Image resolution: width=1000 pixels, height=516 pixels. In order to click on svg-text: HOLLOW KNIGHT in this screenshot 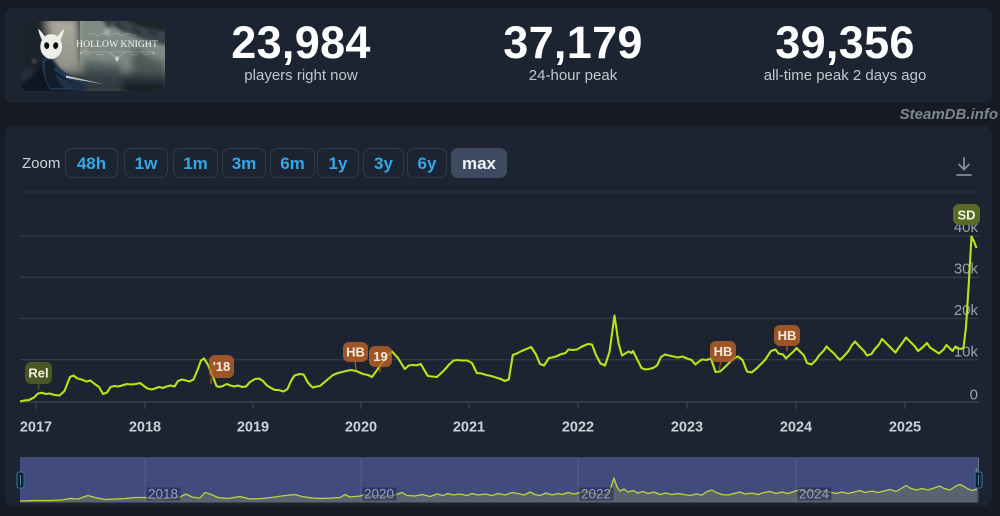, I will do `click(117, 44)`.